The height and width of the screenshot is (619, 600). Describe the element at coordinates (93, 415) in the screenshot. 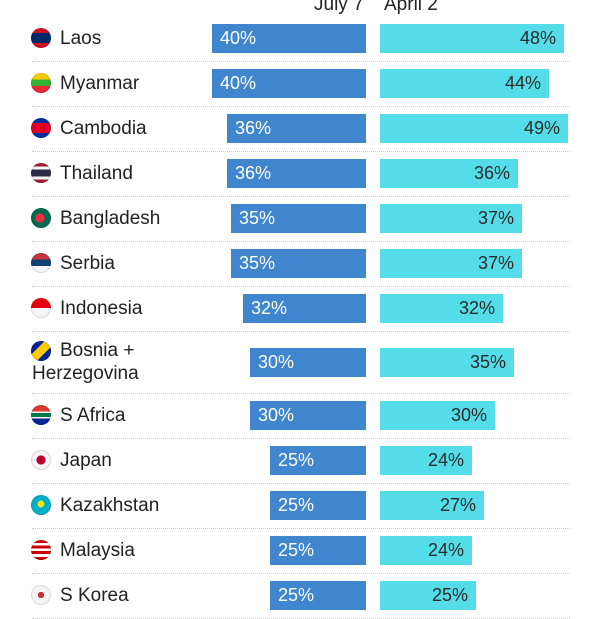

I see `country-label: S Africa` at that location.